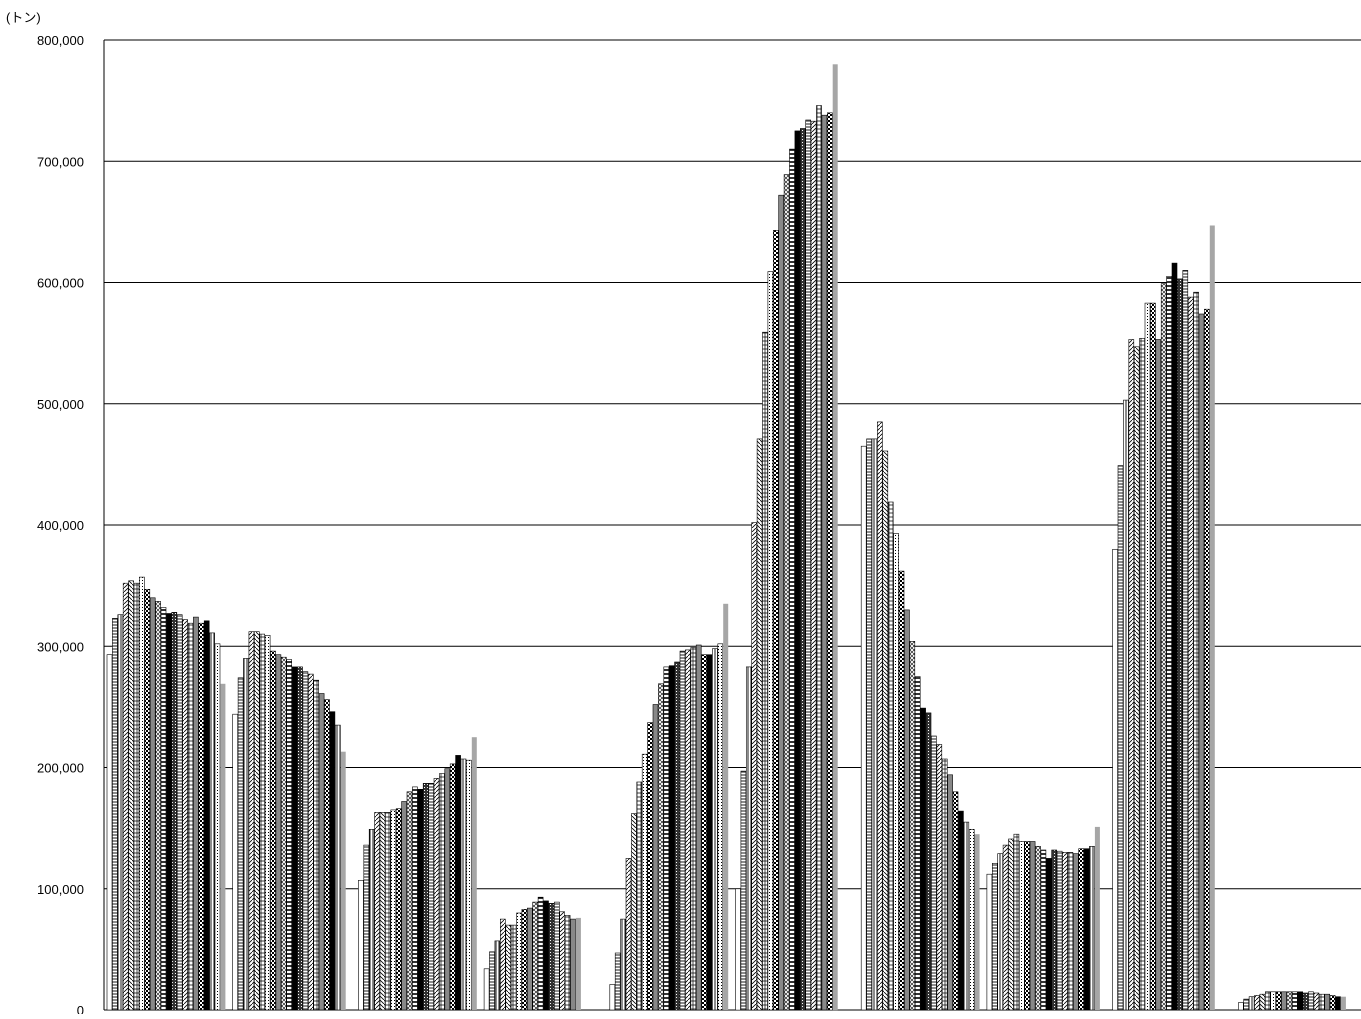 The width and height of the screenshot is (1361, 1019). I want to click on y-tick-label: 800,000, so click(60, 40).